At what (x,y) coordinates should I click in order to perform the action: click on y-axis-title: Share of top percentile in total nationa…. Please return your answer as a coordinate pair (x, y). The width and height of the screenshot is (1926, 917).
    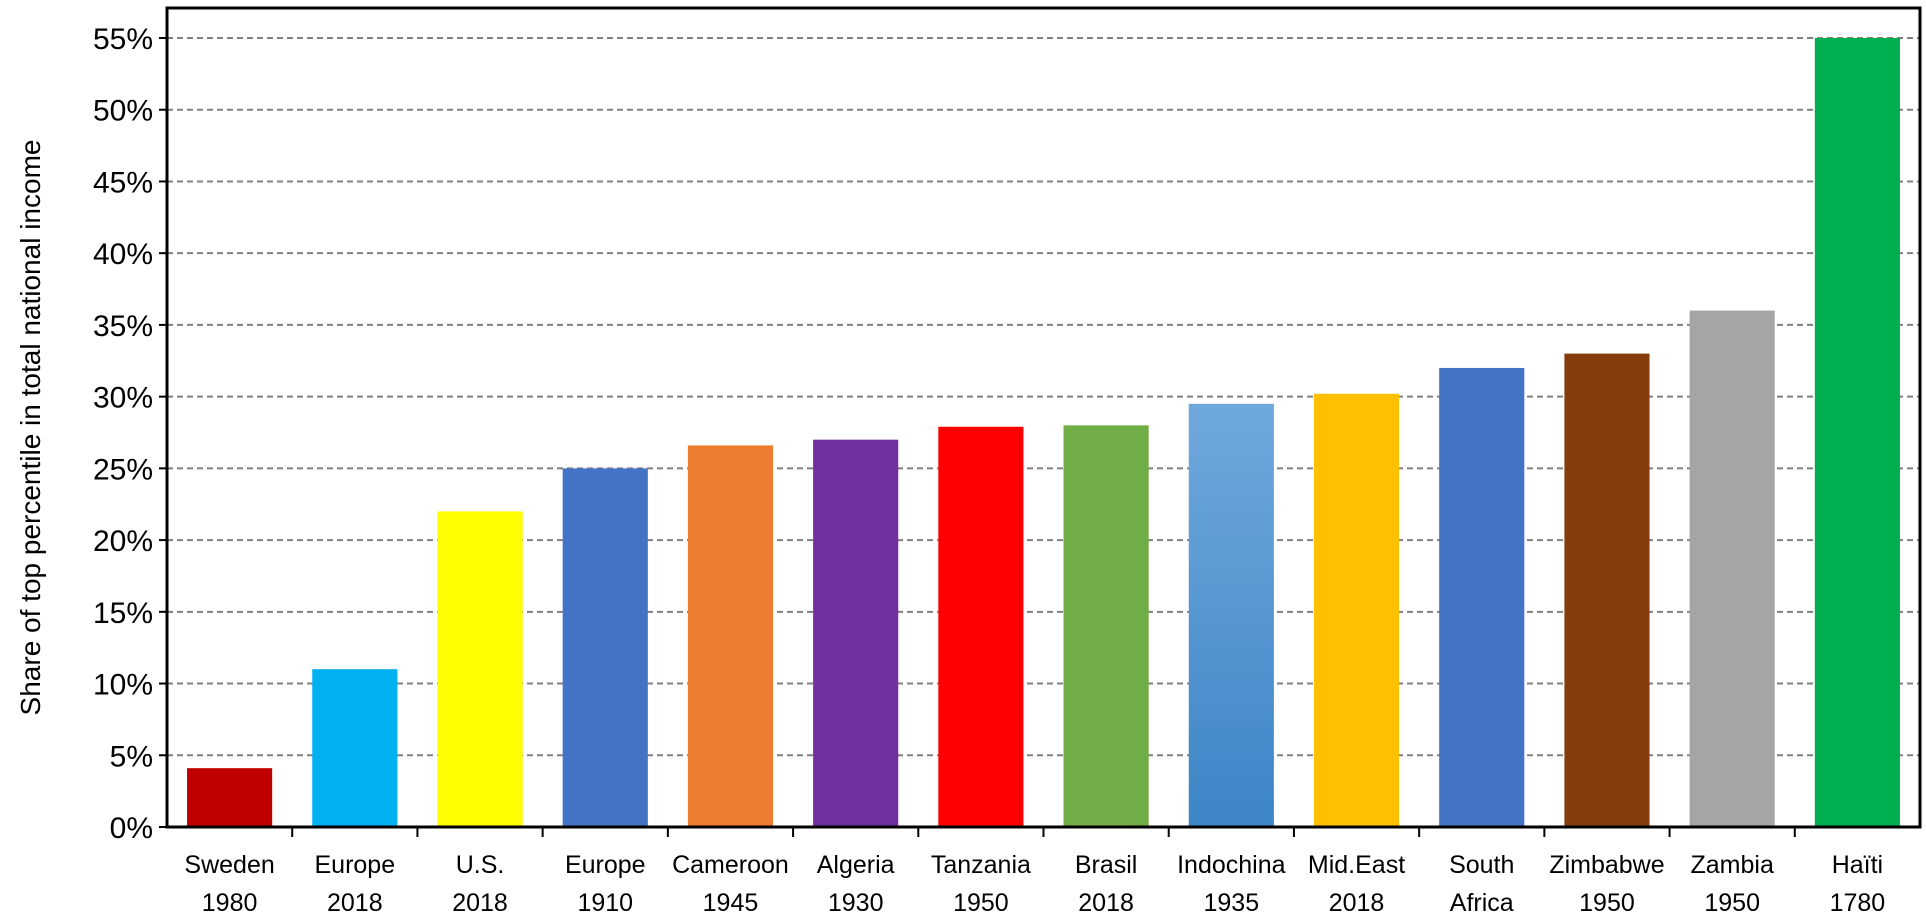
    Looking at the image, I should click on (30, 428).